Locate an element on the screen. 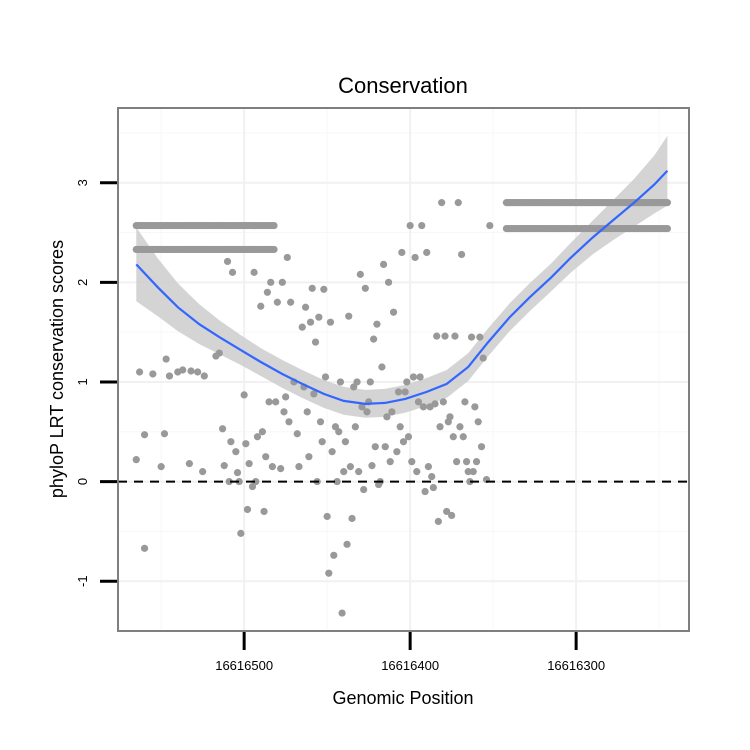 The height and width of the screenshot is (750, 750). y-axis-title: phyloP LRT conservation scores is located at coordinates (57, 369).